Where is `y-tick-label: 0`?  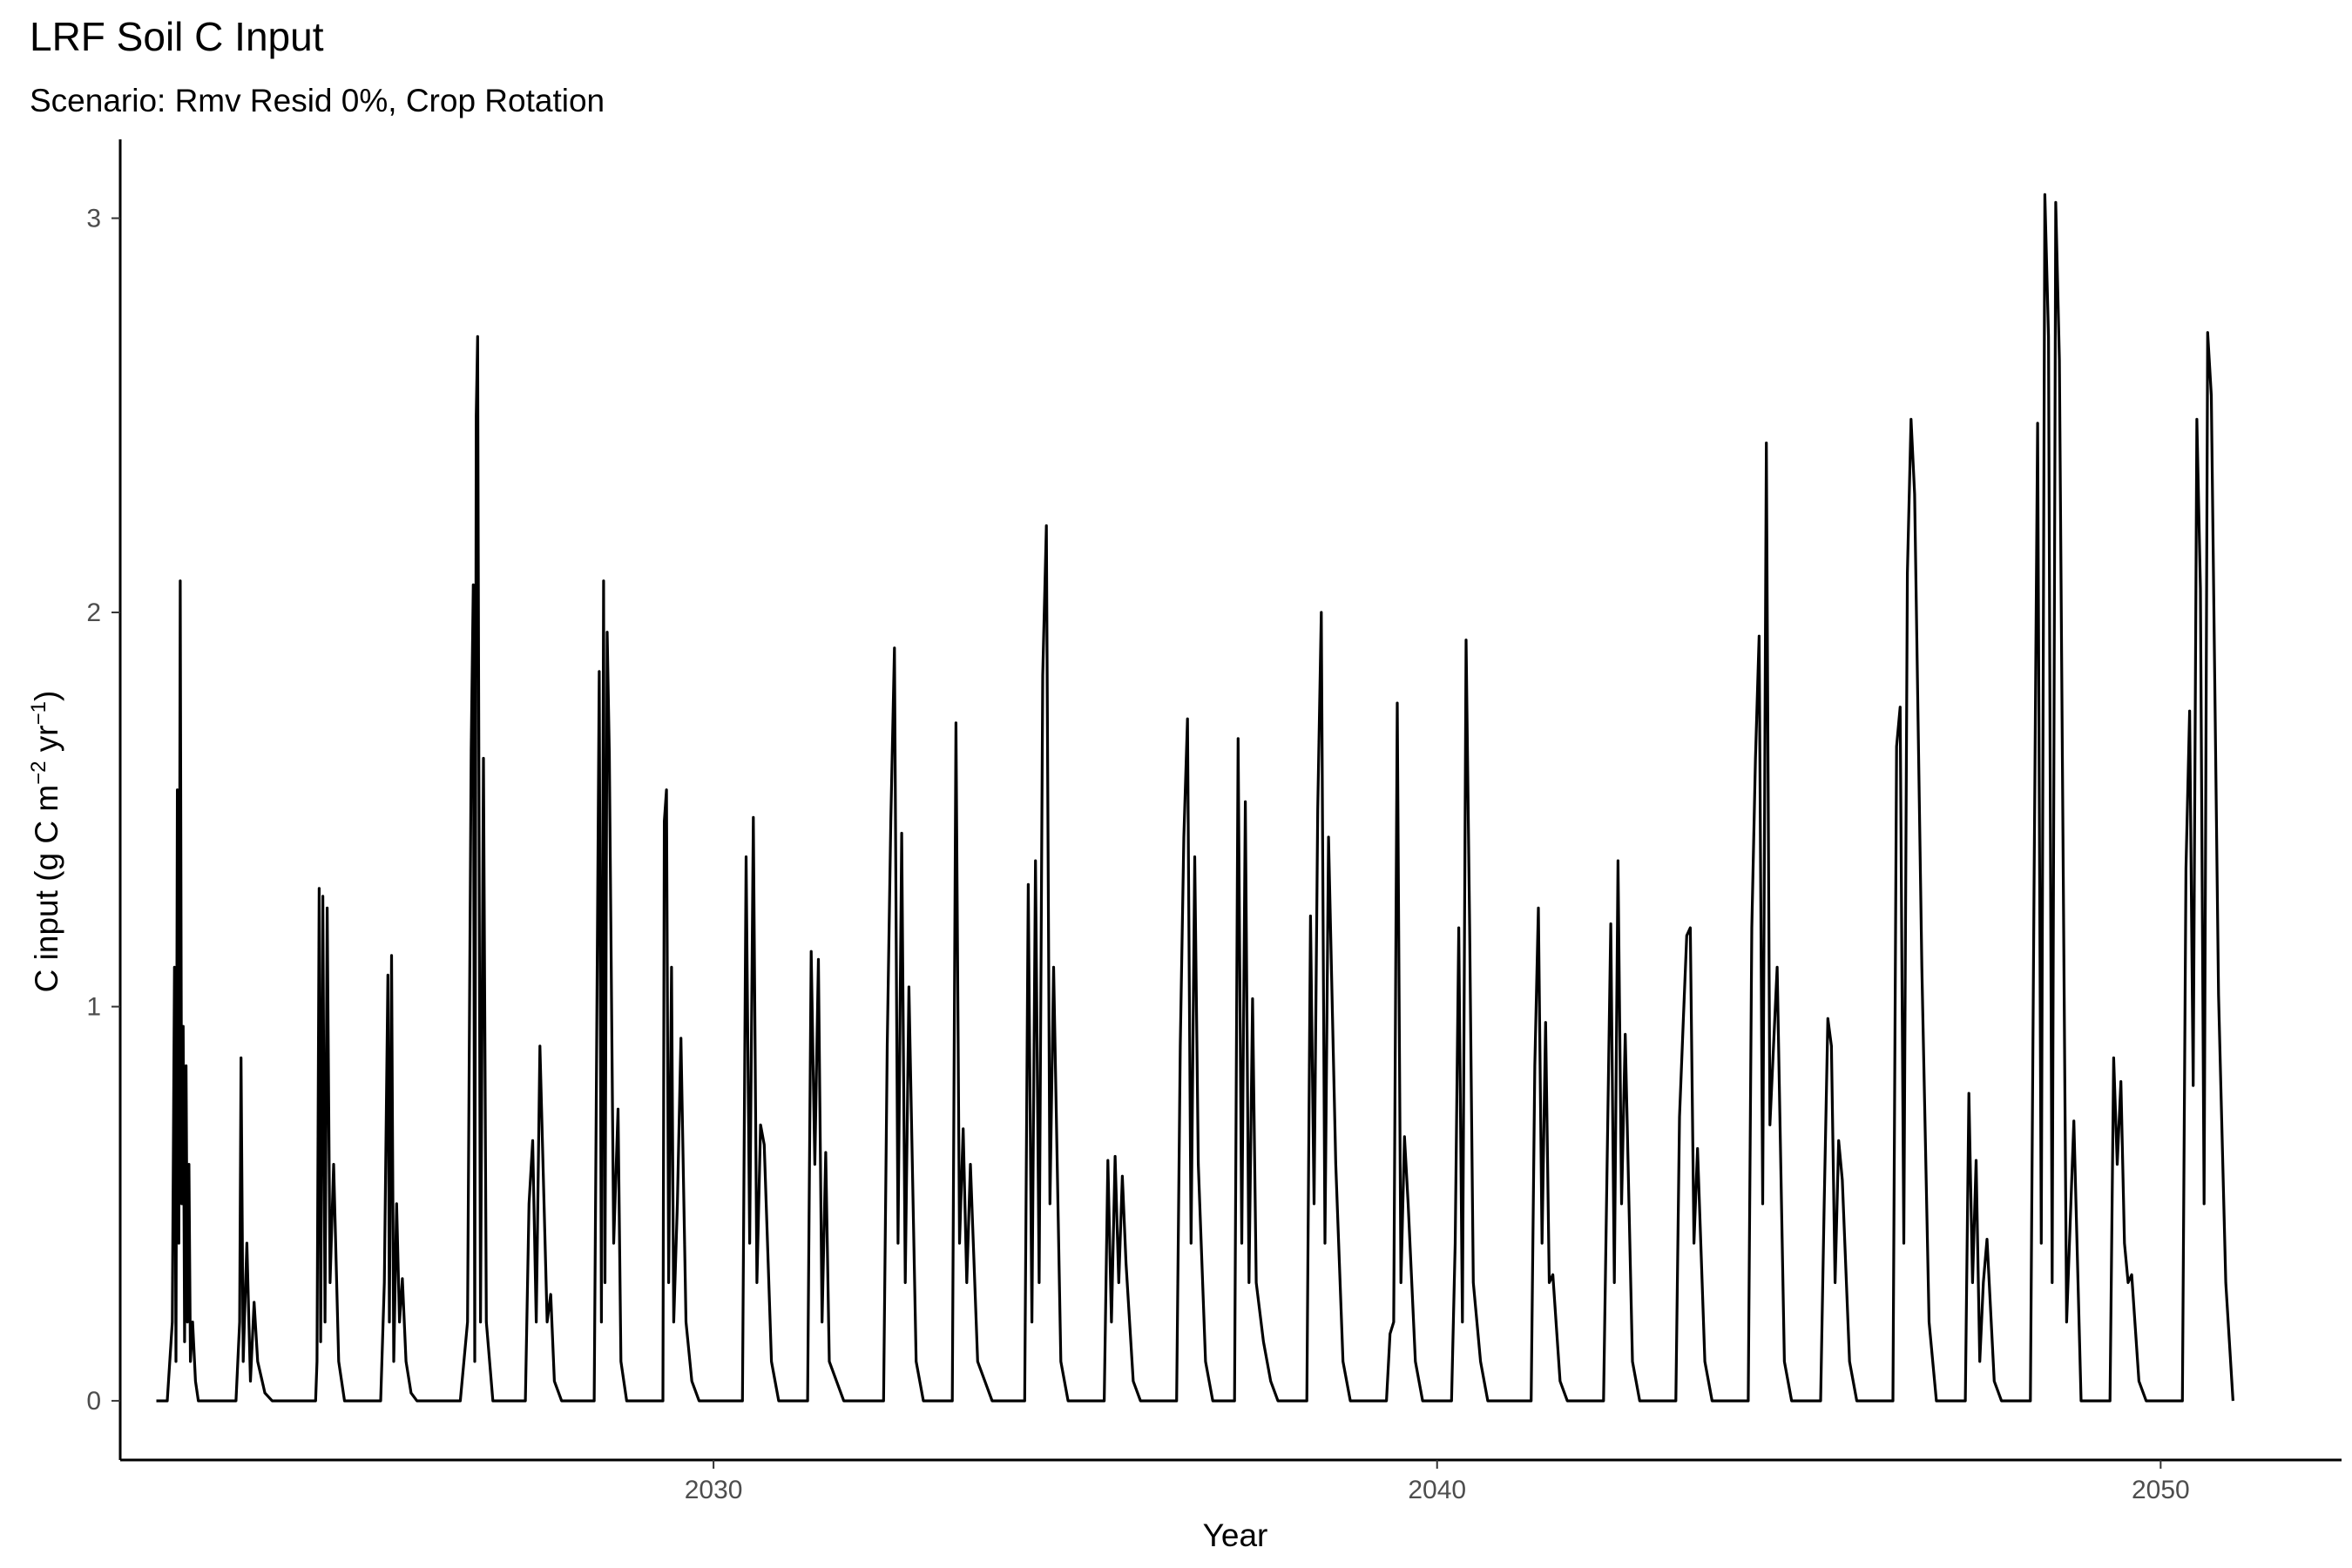 y-tick-label: 0 is located at coordinates (93, 1401).